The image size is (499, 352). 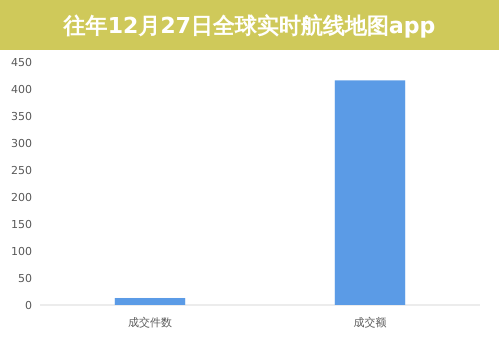 I want to click on y-tick-label: 100, so click(x=21, y=251).